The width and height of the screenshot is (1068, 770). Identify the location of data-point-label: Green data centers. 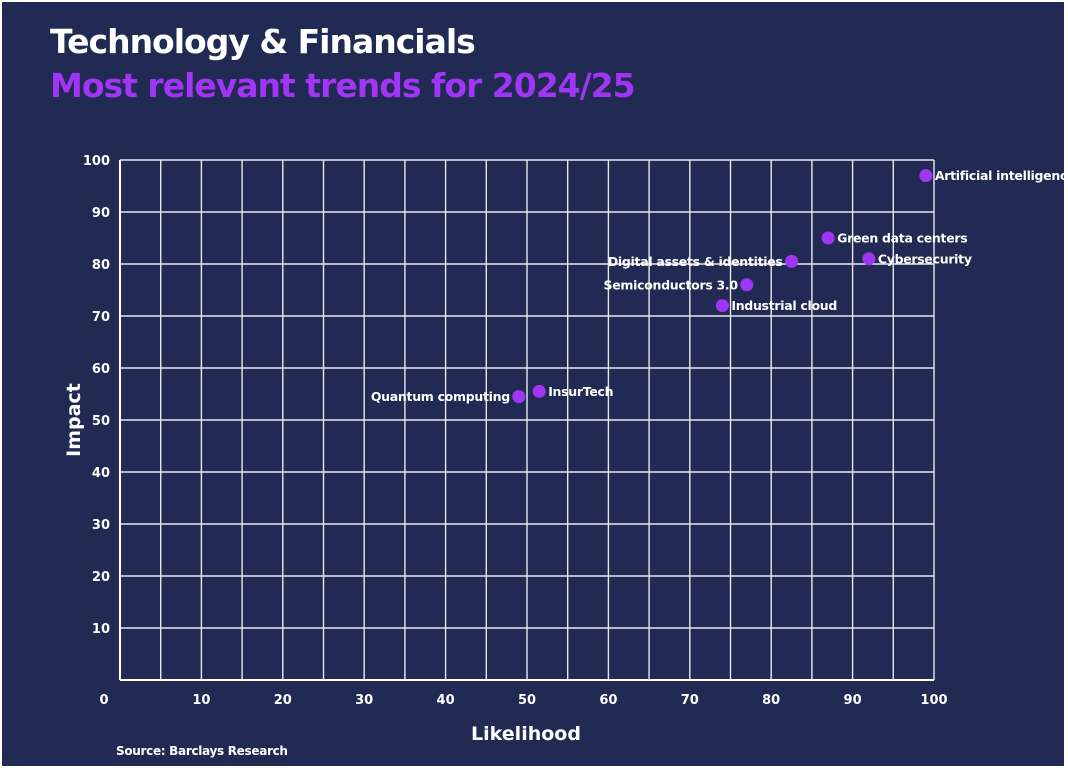
(902, 238).